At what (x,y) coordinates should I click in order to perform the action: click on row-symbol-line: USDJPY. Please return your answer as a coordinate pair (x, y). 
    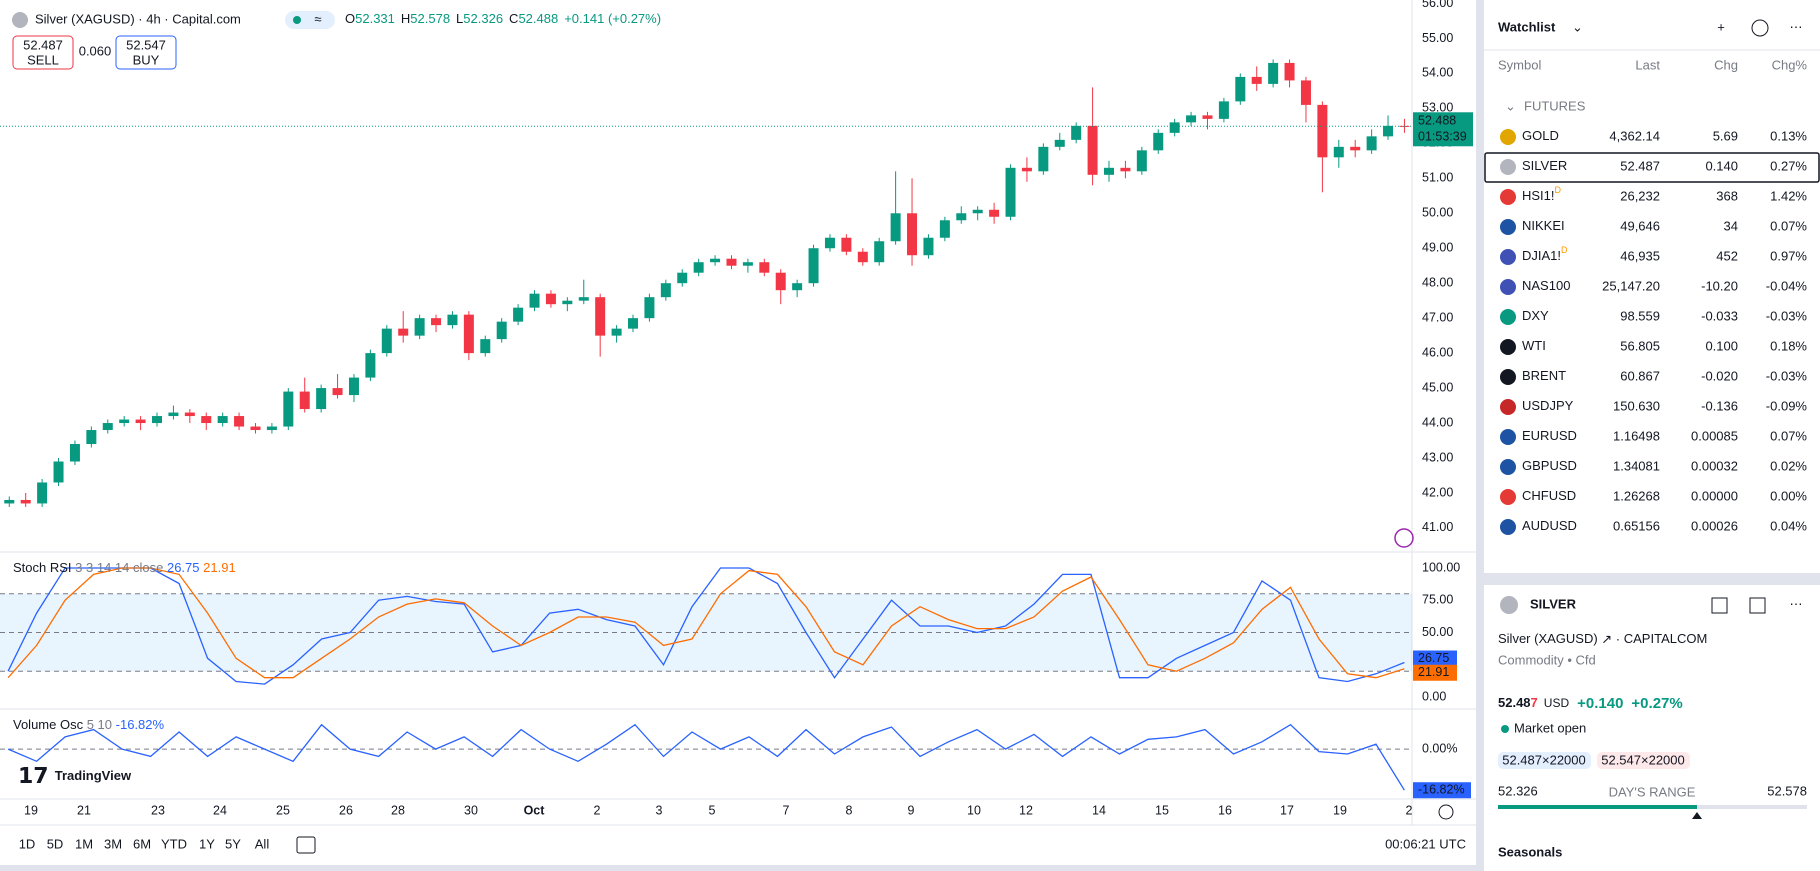
    Looking at the image, I should click on (1548, 405).